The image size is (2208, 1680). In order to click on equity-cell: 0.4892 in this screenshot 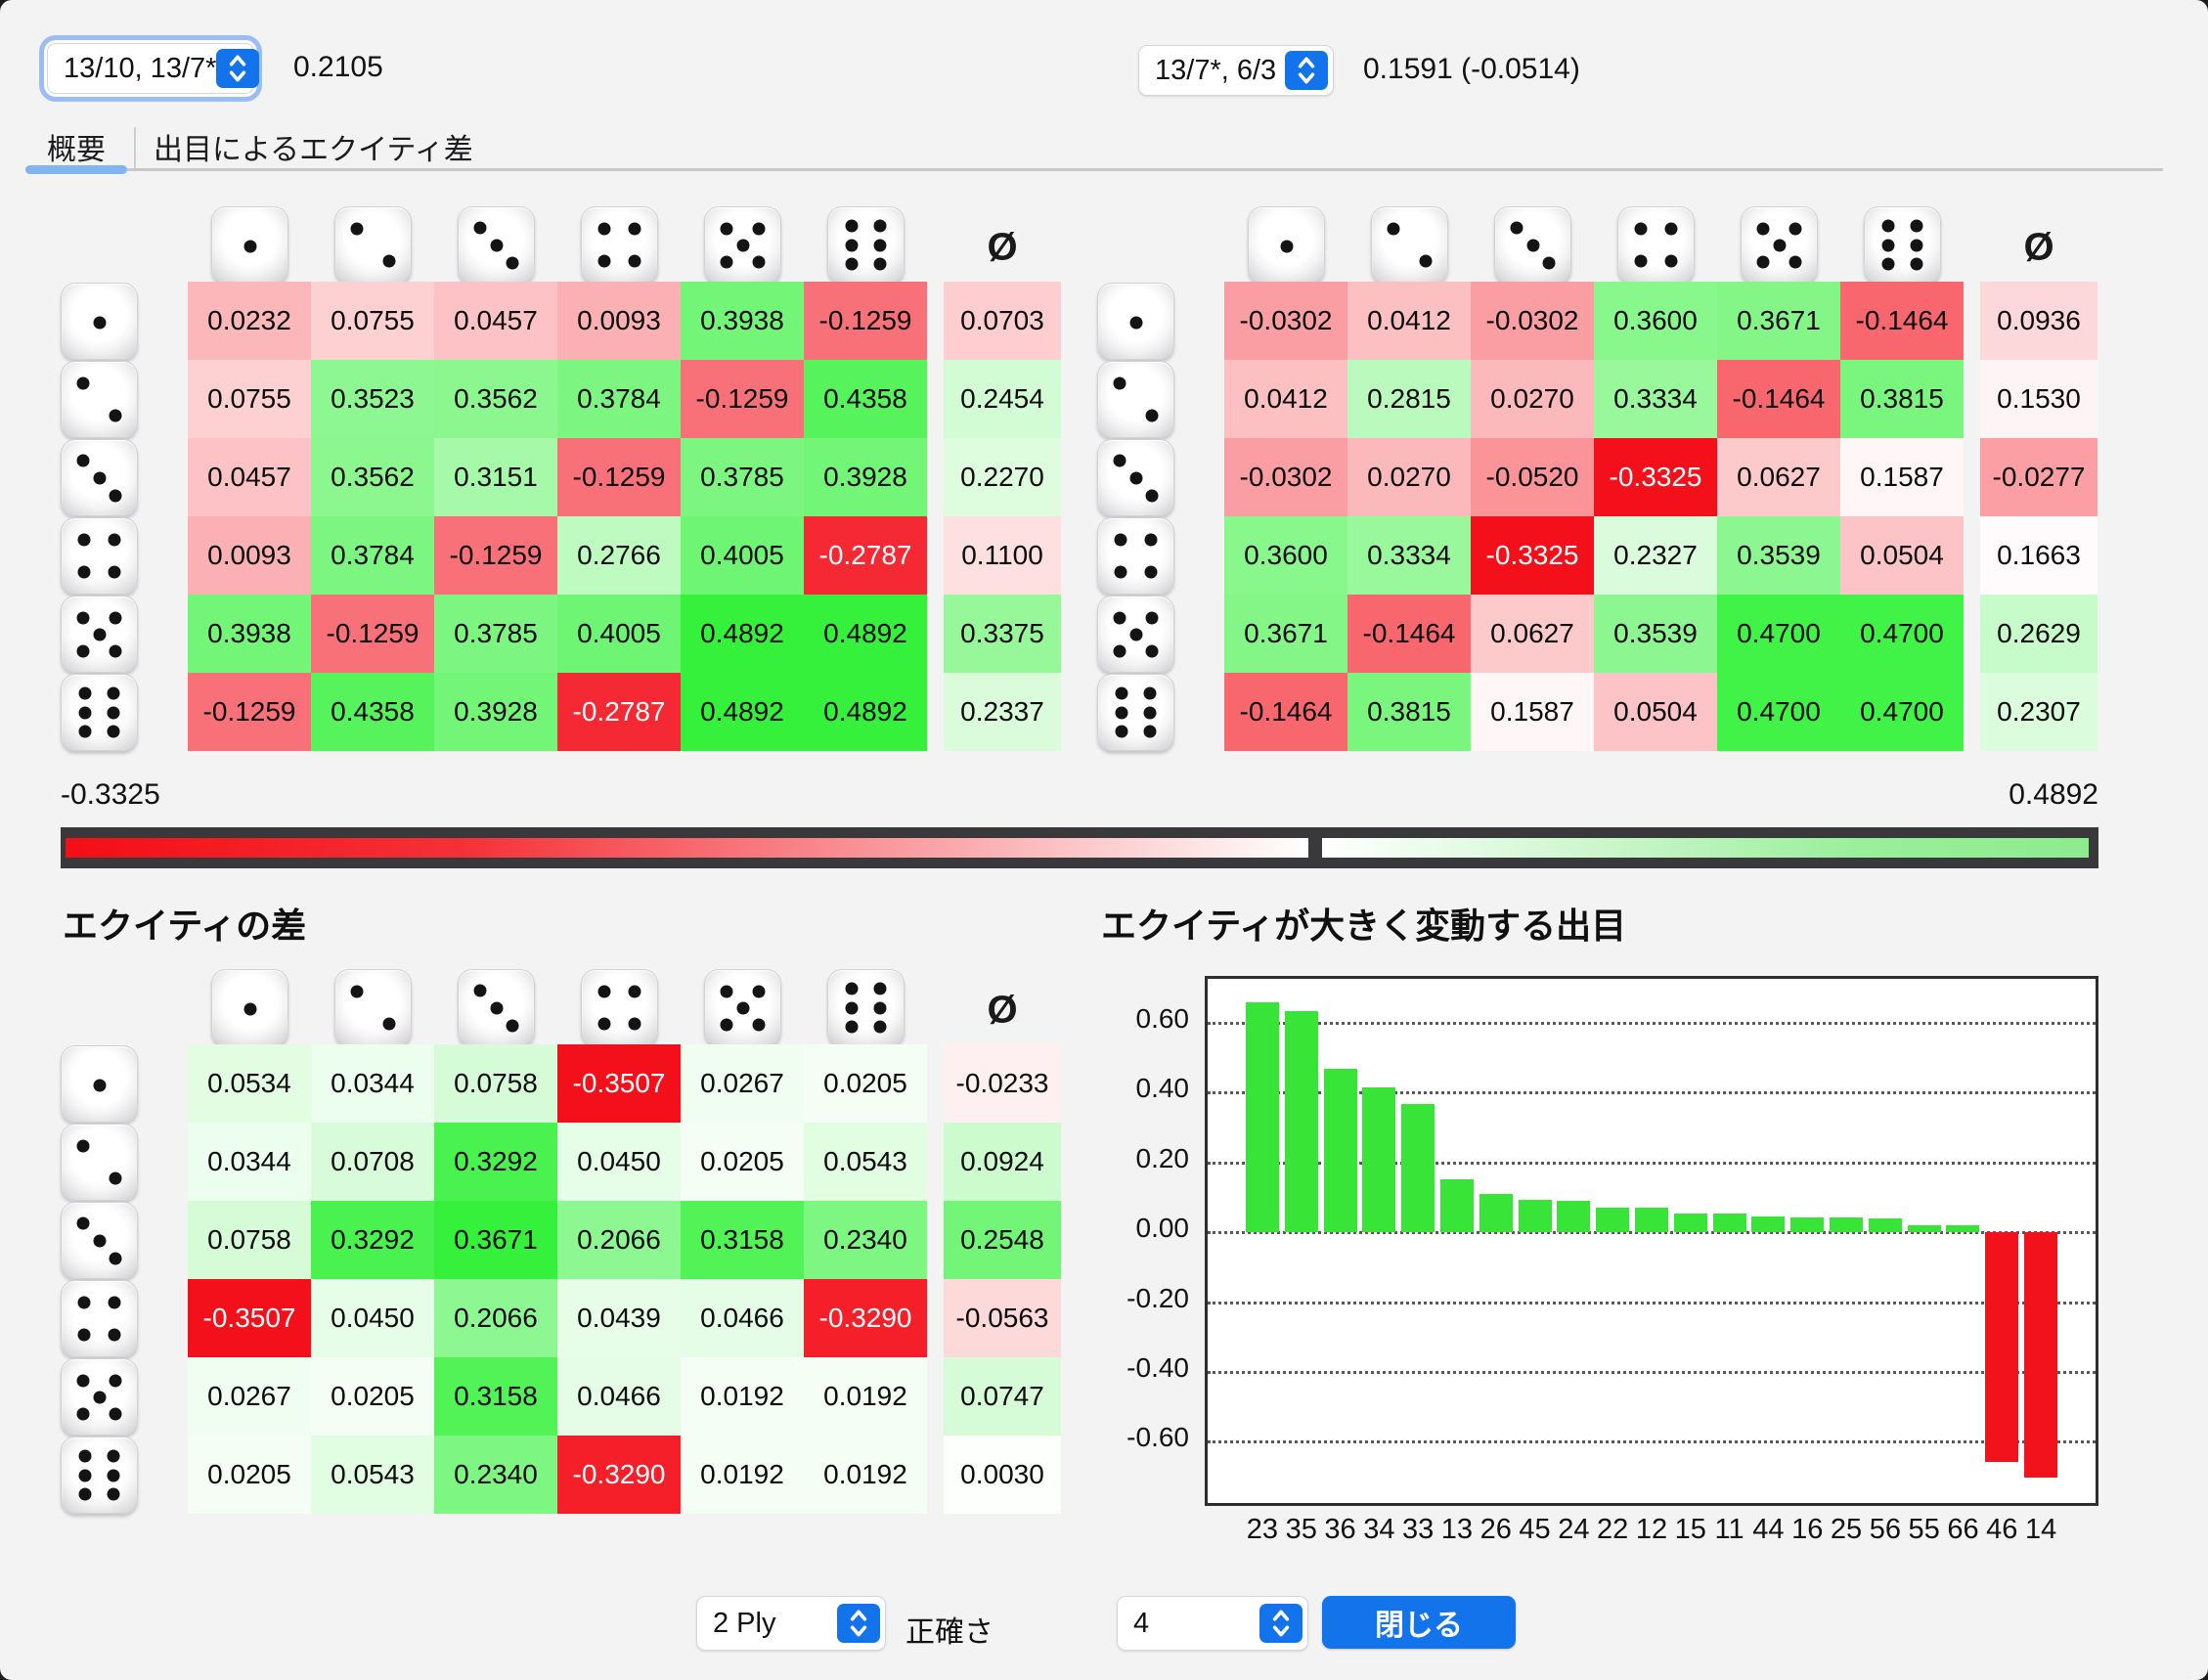, I will do `click(865, 712)`.